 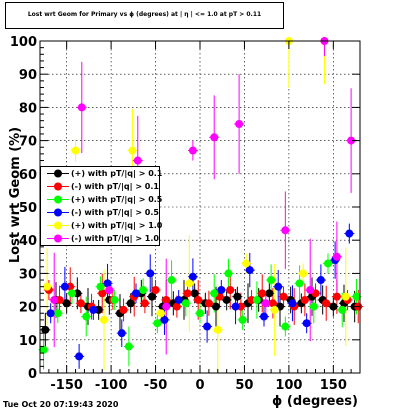 What do you see at coordinates (15, 195) in the screenshot?
I see `y-axis-label: Lost wrt Geom (%)` at bounding box center [15, 195].